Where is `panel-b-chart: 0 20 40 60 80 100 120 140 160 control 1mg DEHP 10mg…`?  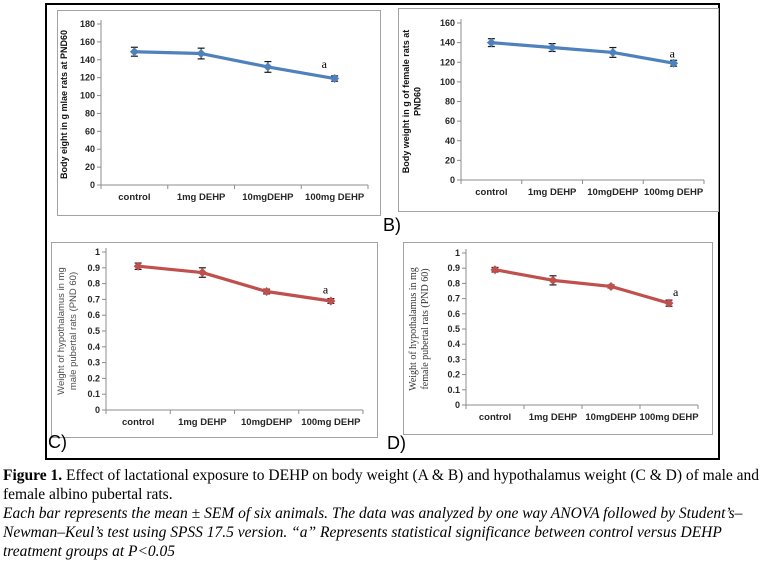
panel-b-chart: 0 20 40 60 80 100 120 140 160 control 1mg DEHP 10mg… is located at coordinates (553, 108).